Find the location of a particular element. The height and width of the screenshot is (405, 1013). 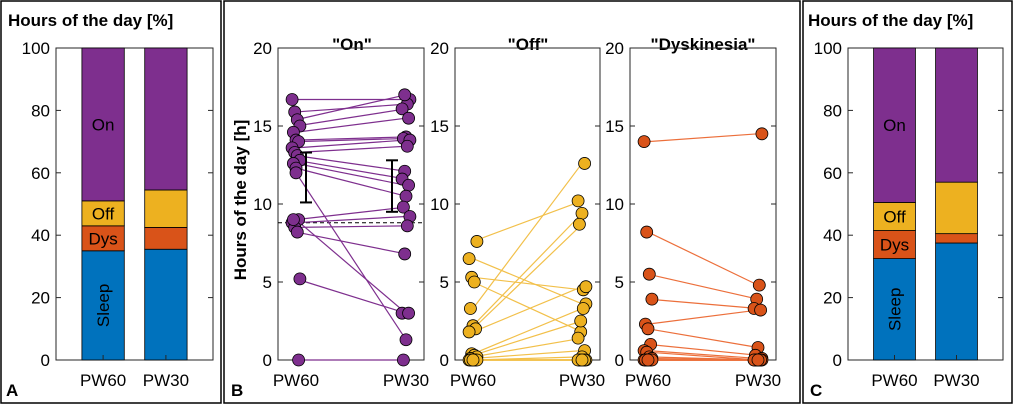

on-ytick-label: 5 is located at coordinates (267, 282).